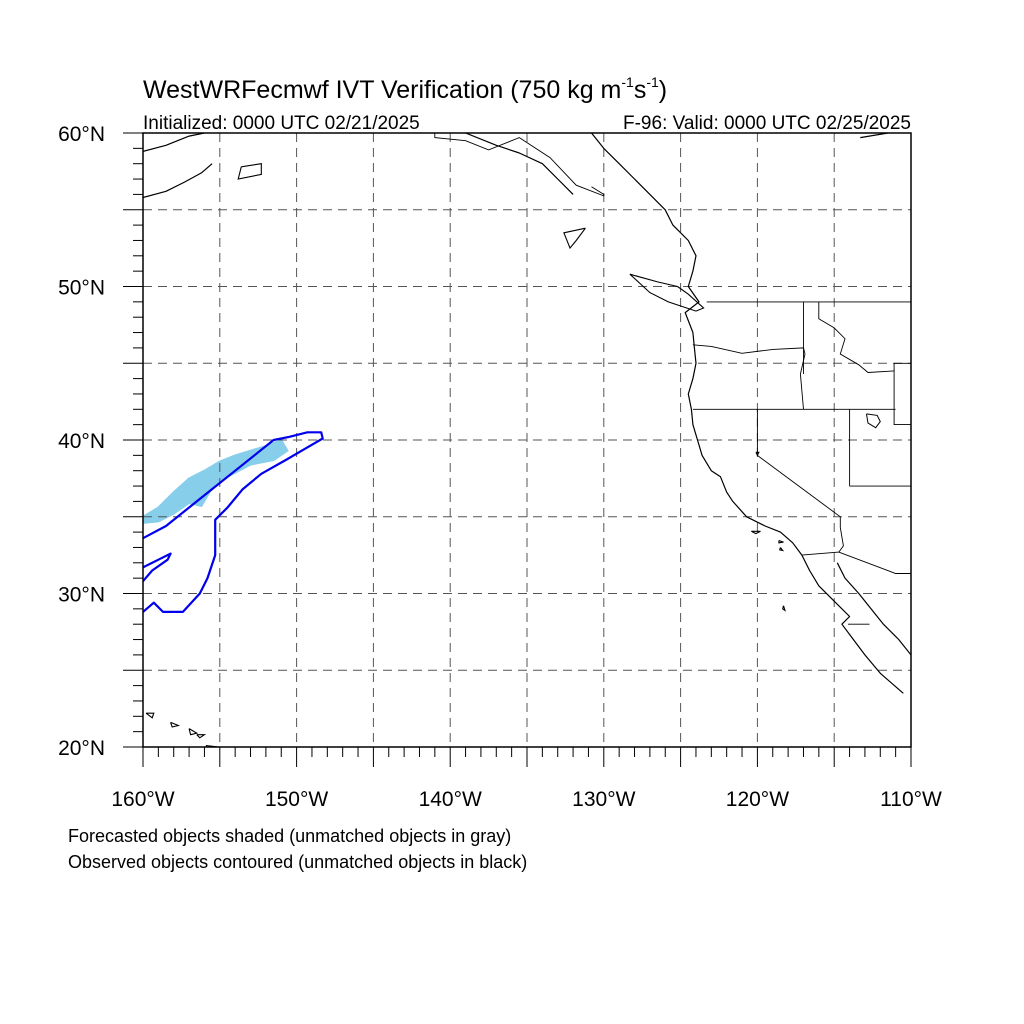  I want to click on lat-tick-label: 30°N, so click(81, 595).